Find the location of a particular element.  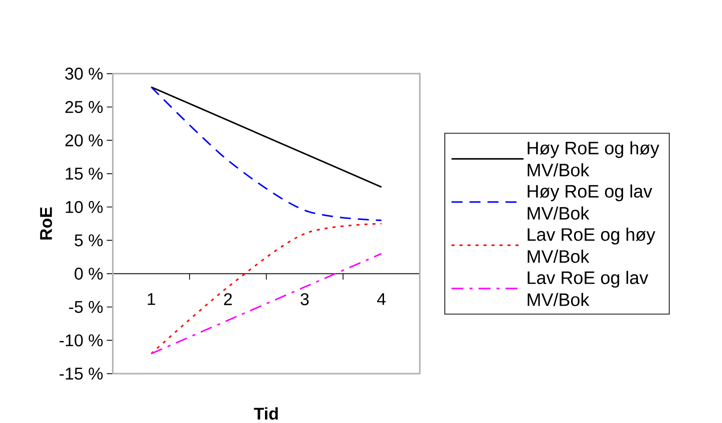

y-tick-label: 10 % is located at coordinates (84, 207).